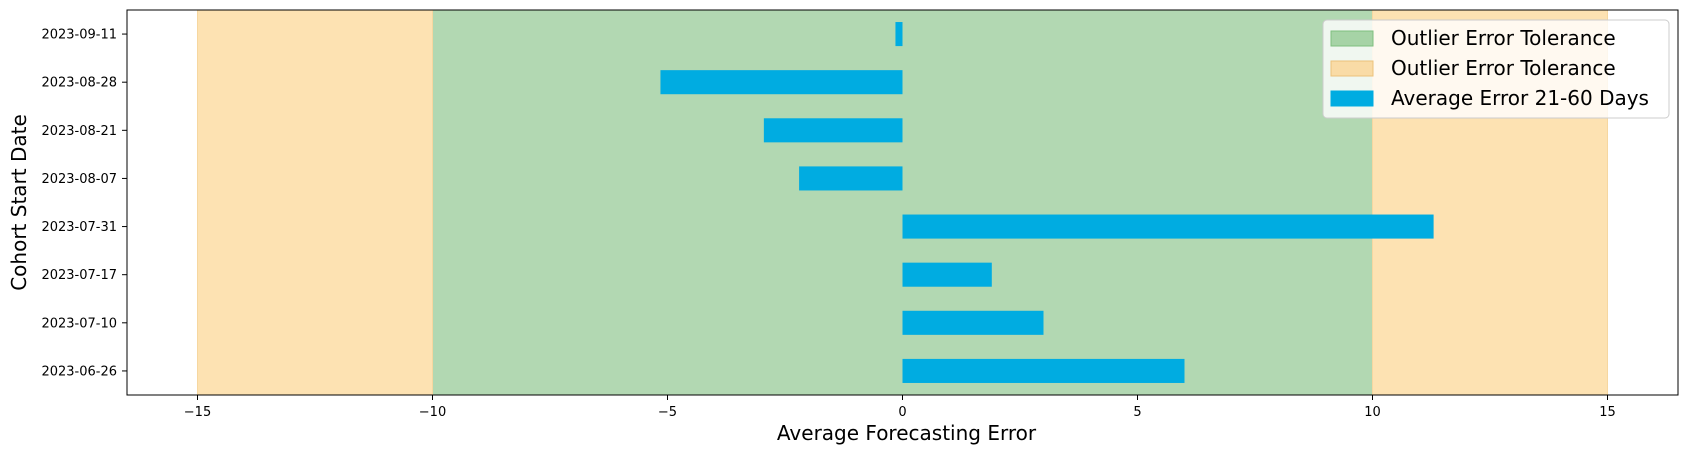  I want to click on y-axis-title: Cohort Start Date, so click(19, 202).